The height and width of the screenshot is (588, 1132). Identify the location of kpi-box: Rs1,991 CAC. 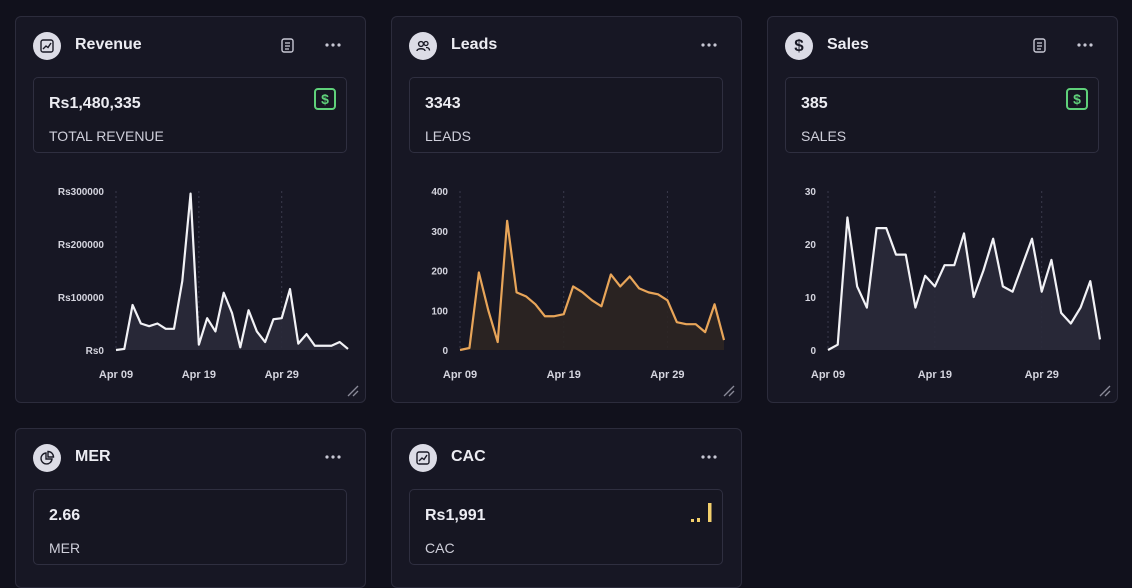
(566, 527).